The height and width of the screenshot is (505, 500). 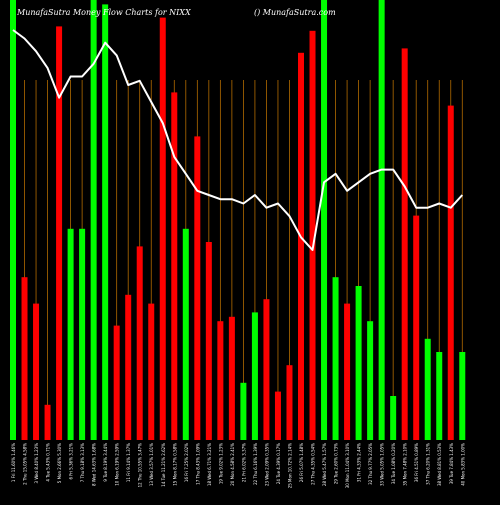 What do you see at coordinates (94, 464) in the screenshot?
I see `x-tick-label: 8 Wed 14.63% 1.68%` at bounding box center [94, 464].